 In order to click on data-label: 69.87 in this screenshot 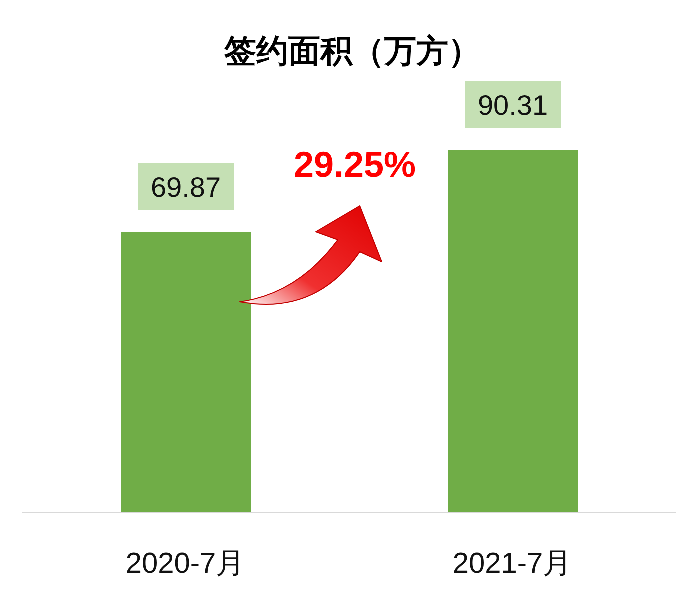, I will do `click(186, 188)`.